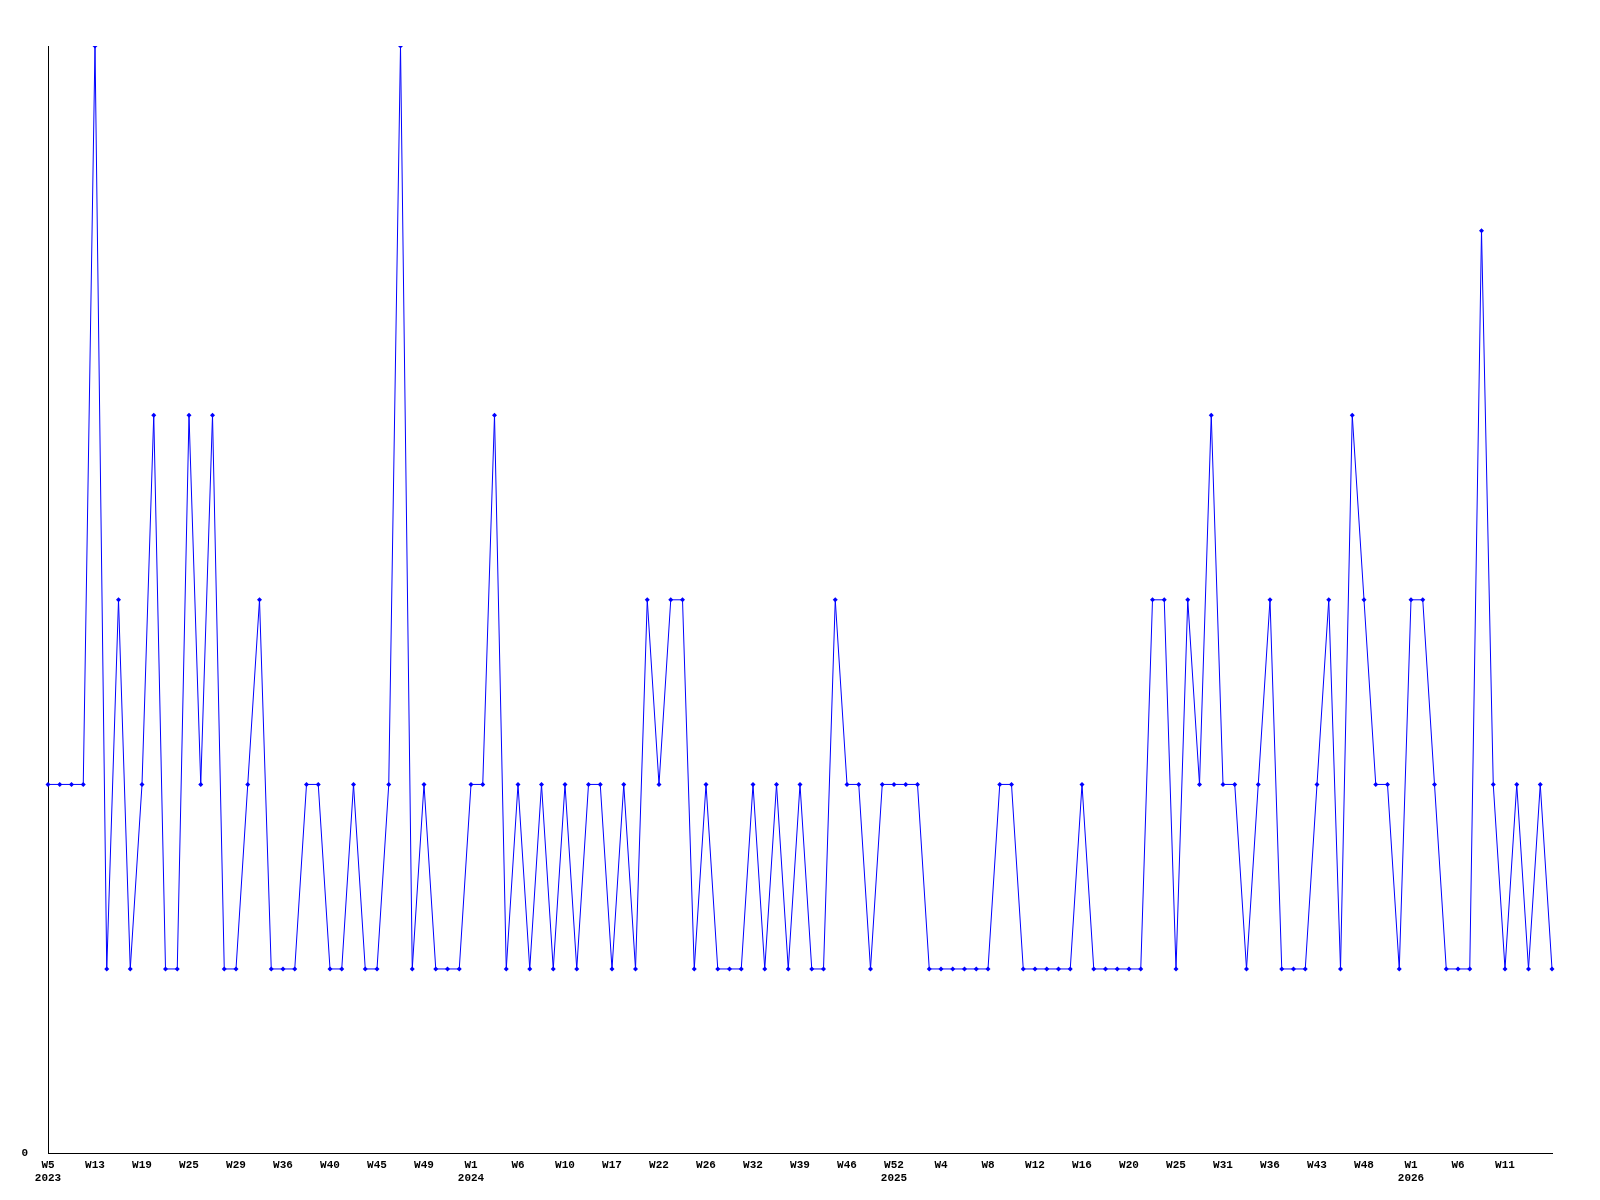  What do you see at coordinates (330, 1164) in the screenshot?
I see `x-tick-label: W40` at bounding box center [330, 1164].